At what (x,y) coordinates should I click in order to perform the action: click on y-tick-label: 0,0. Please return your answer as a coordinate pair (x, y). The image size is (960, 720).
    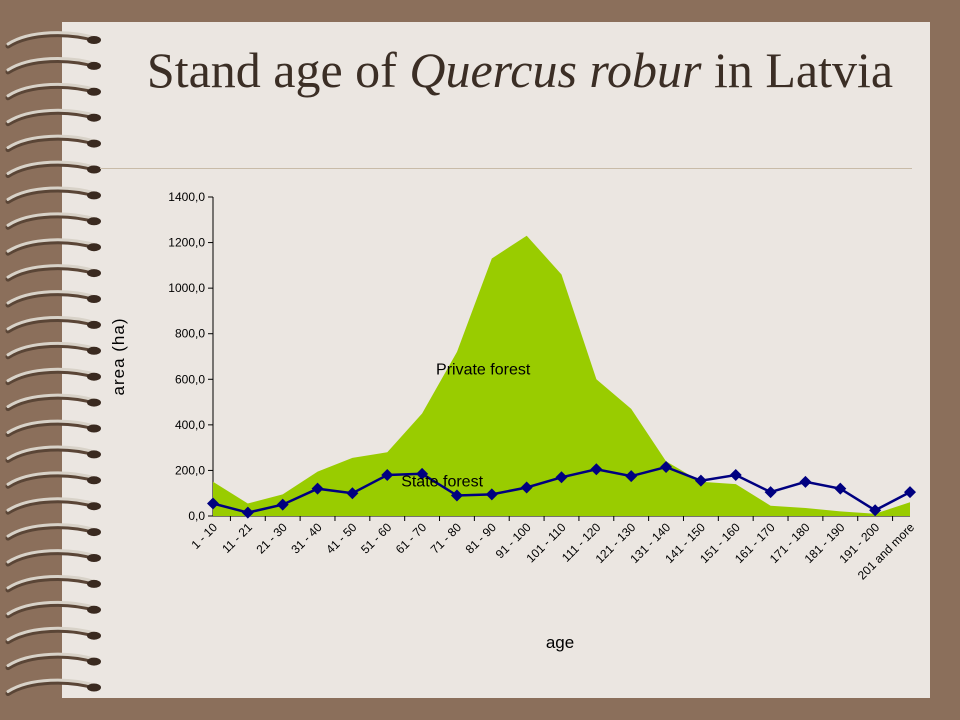
    Looking at the image, I should click on (196, 516).